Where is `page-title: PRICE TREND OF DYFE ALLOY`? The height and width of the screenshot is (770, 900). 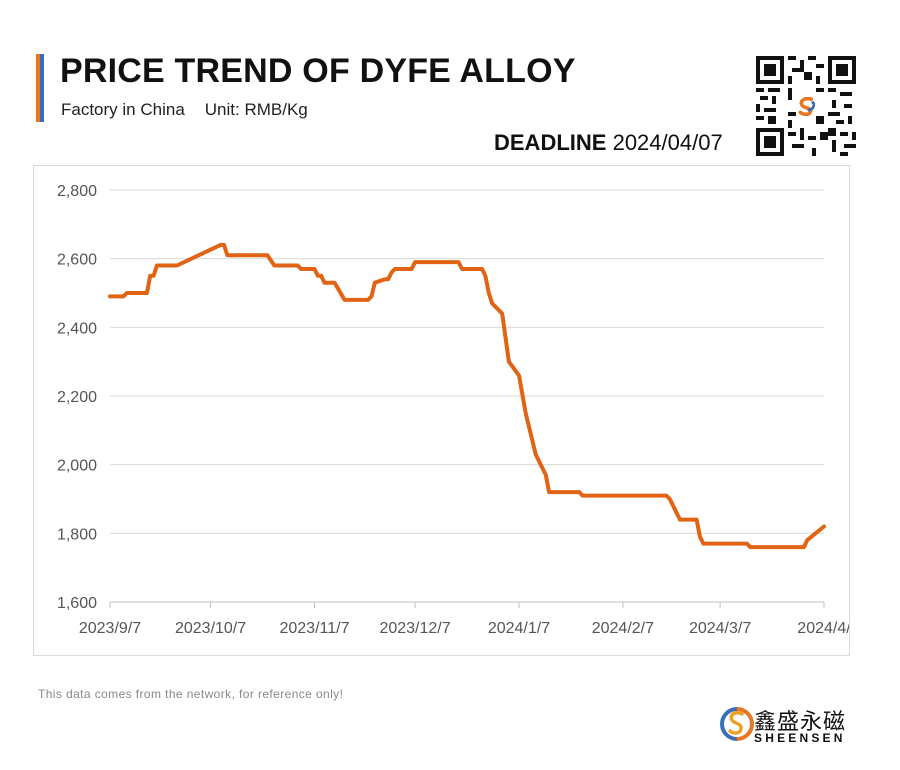
page-title: PRICE TREND OF DYFE ALLOY is located at coordinates (318, 71).